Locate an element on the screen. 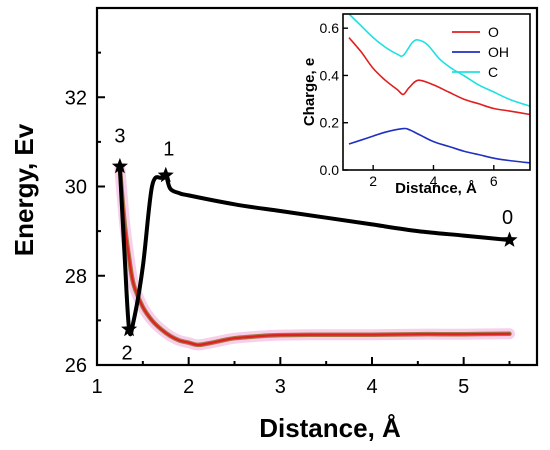 This screenshot has width=550, height=450. main-x-tick-label: 1 is located at coordinates (96, 387).